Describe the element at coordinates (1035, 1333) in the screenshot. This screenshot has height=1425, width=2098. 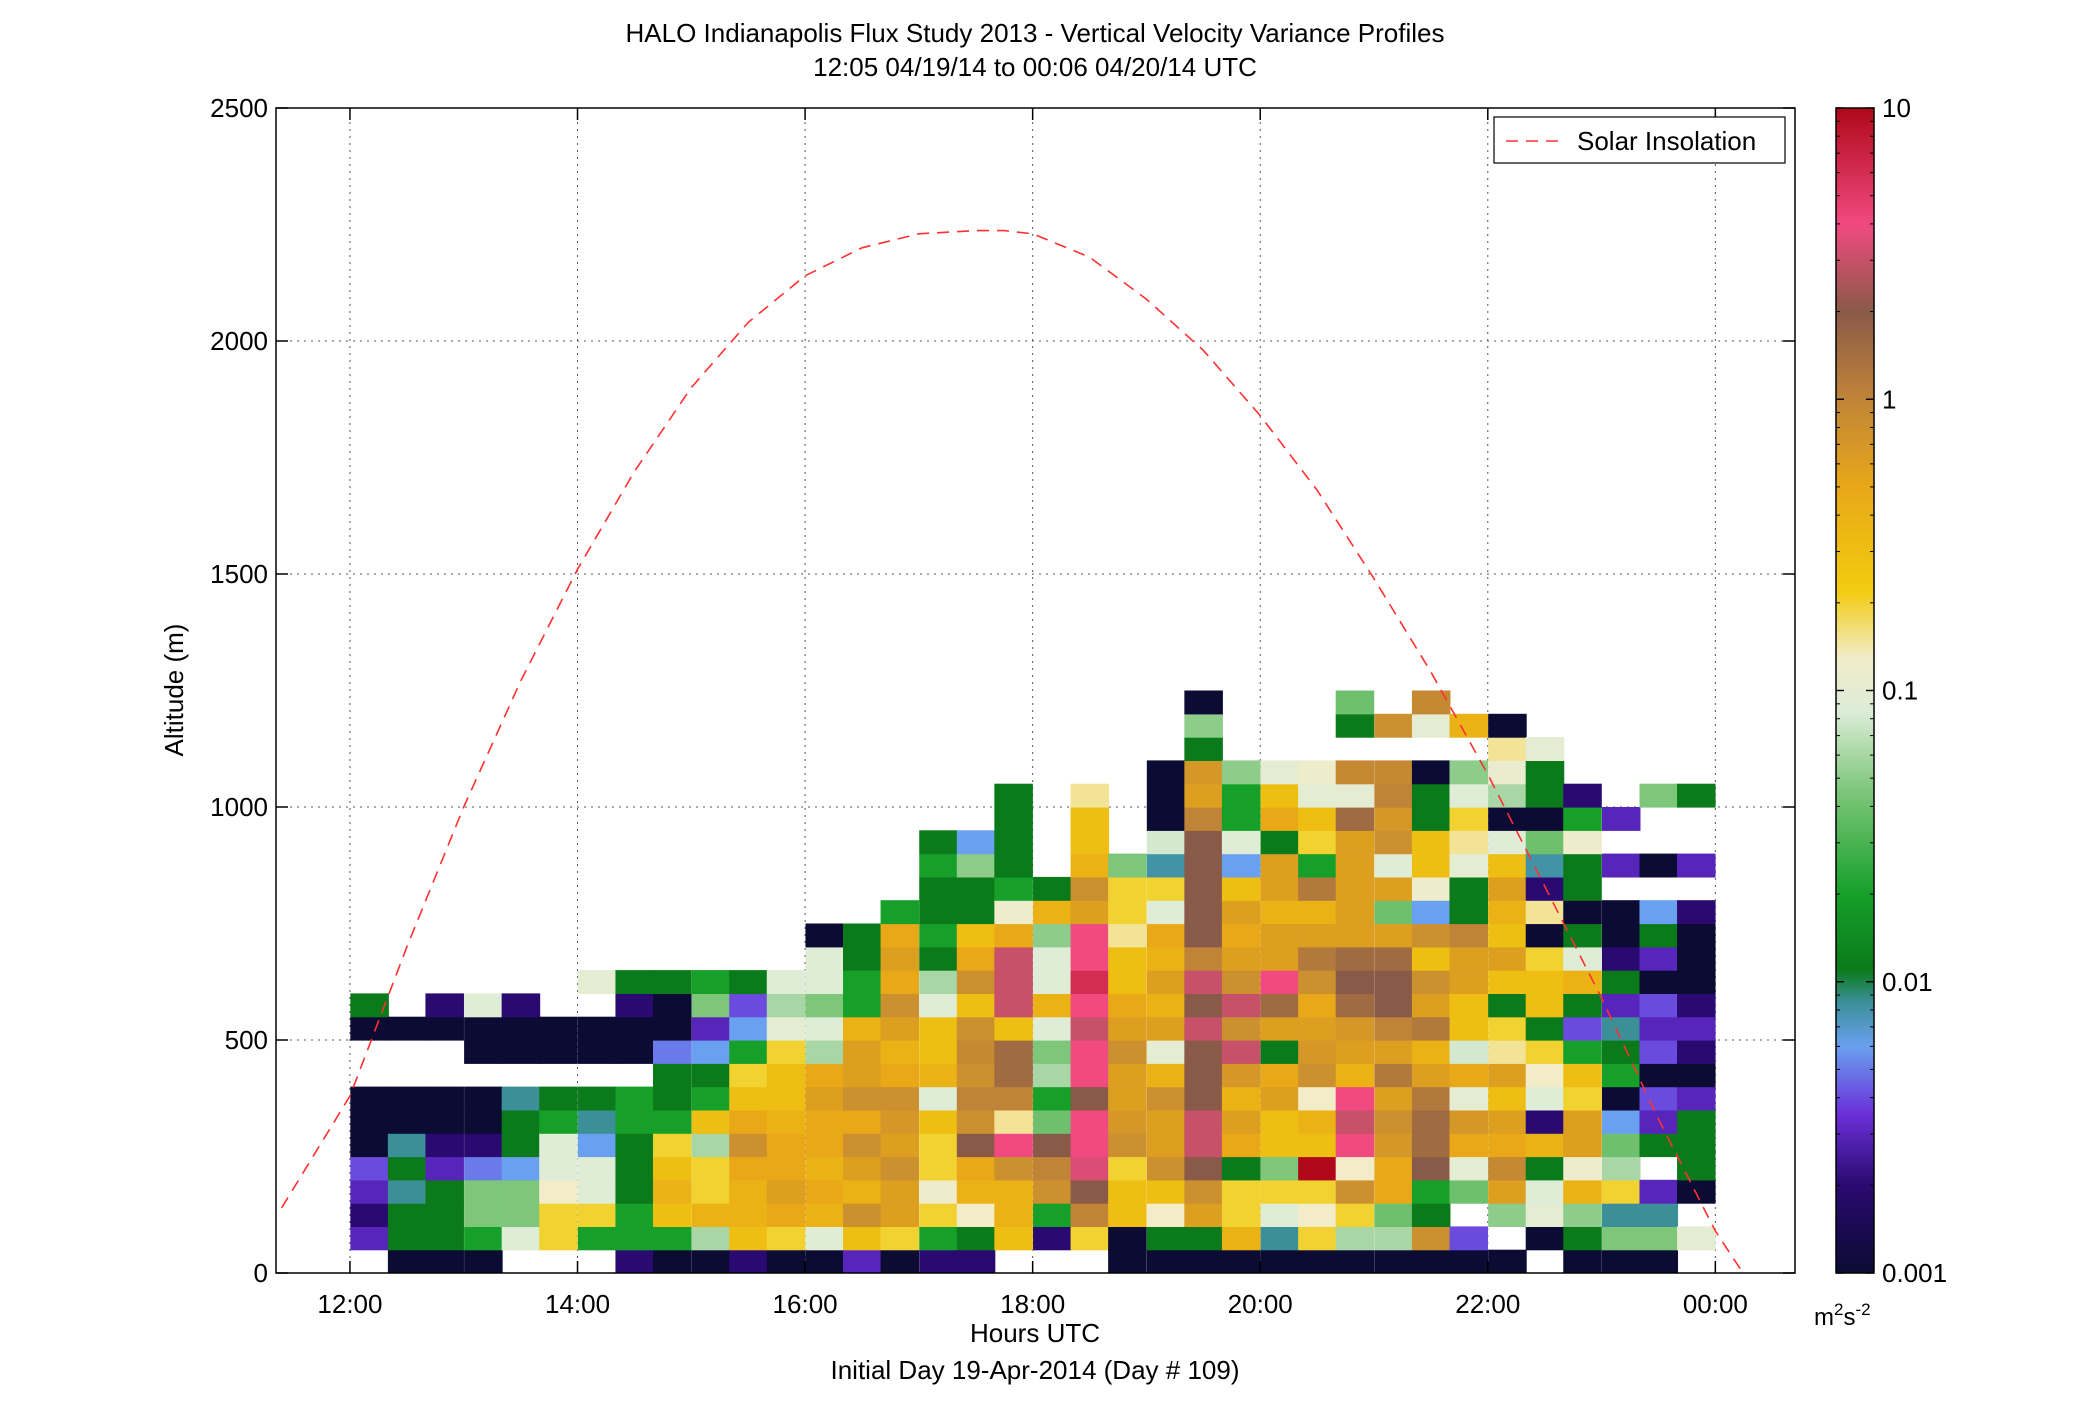
I see `x-axis-label: Hours UTC` at that location.